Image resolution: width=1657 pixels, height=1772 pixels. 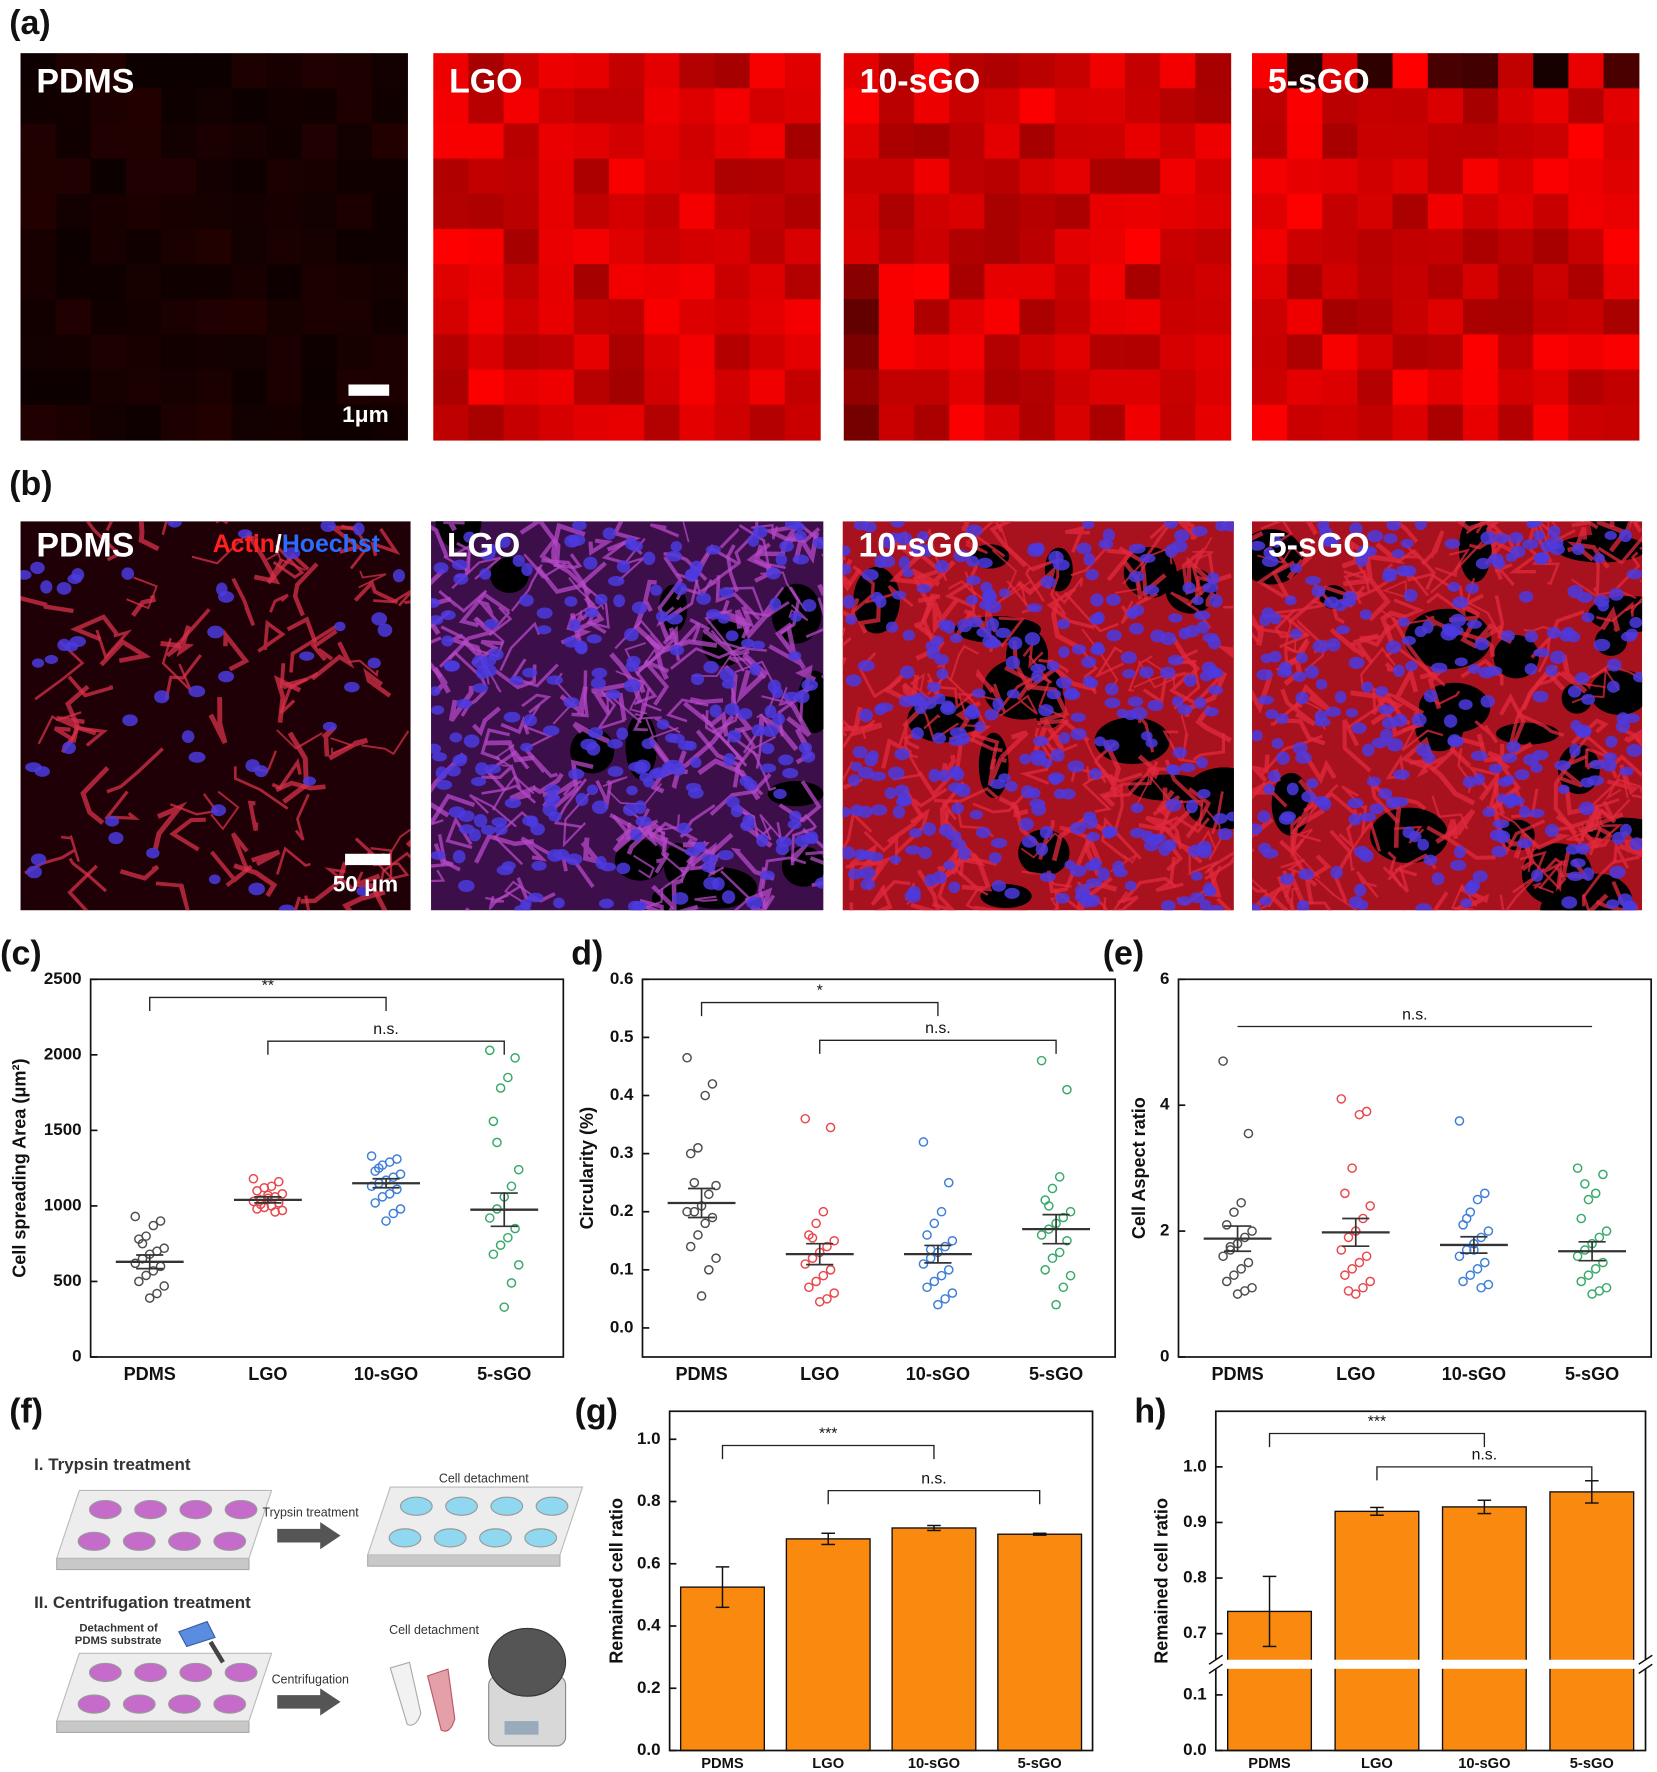 What do you see at coordinates (29, 23) in the screenshot?
I see `panel-label: (a)` at bounding box center [29, 23].